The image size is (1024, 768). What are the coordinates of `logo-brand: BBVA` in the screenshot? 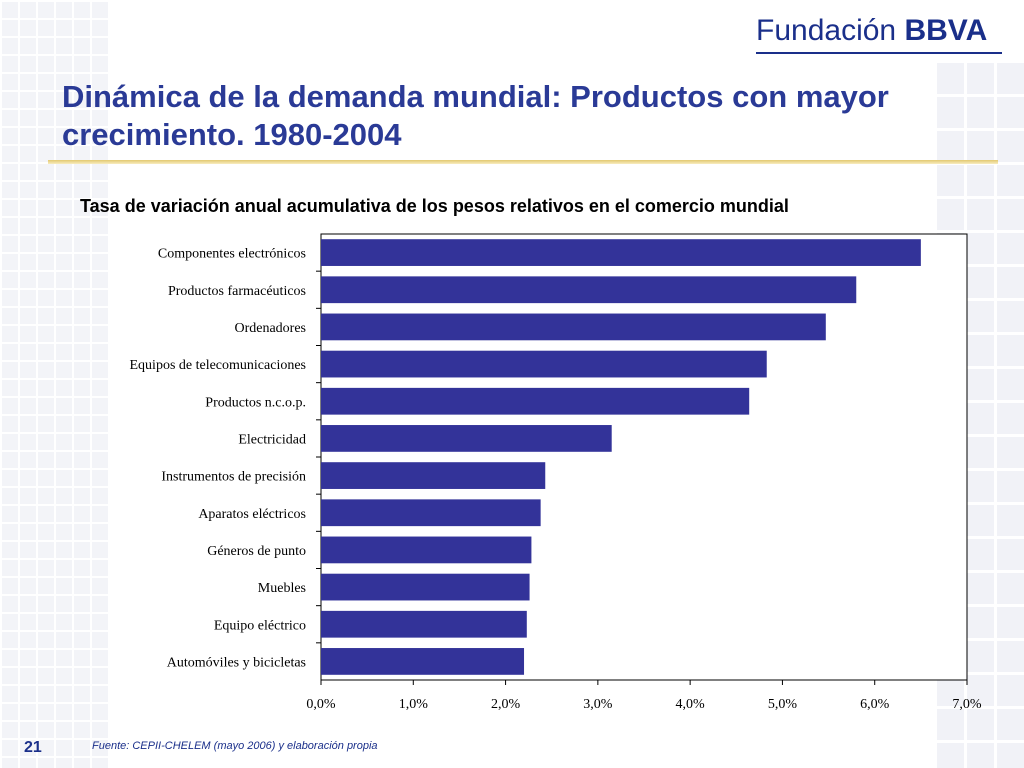 It's located at (946, 30).